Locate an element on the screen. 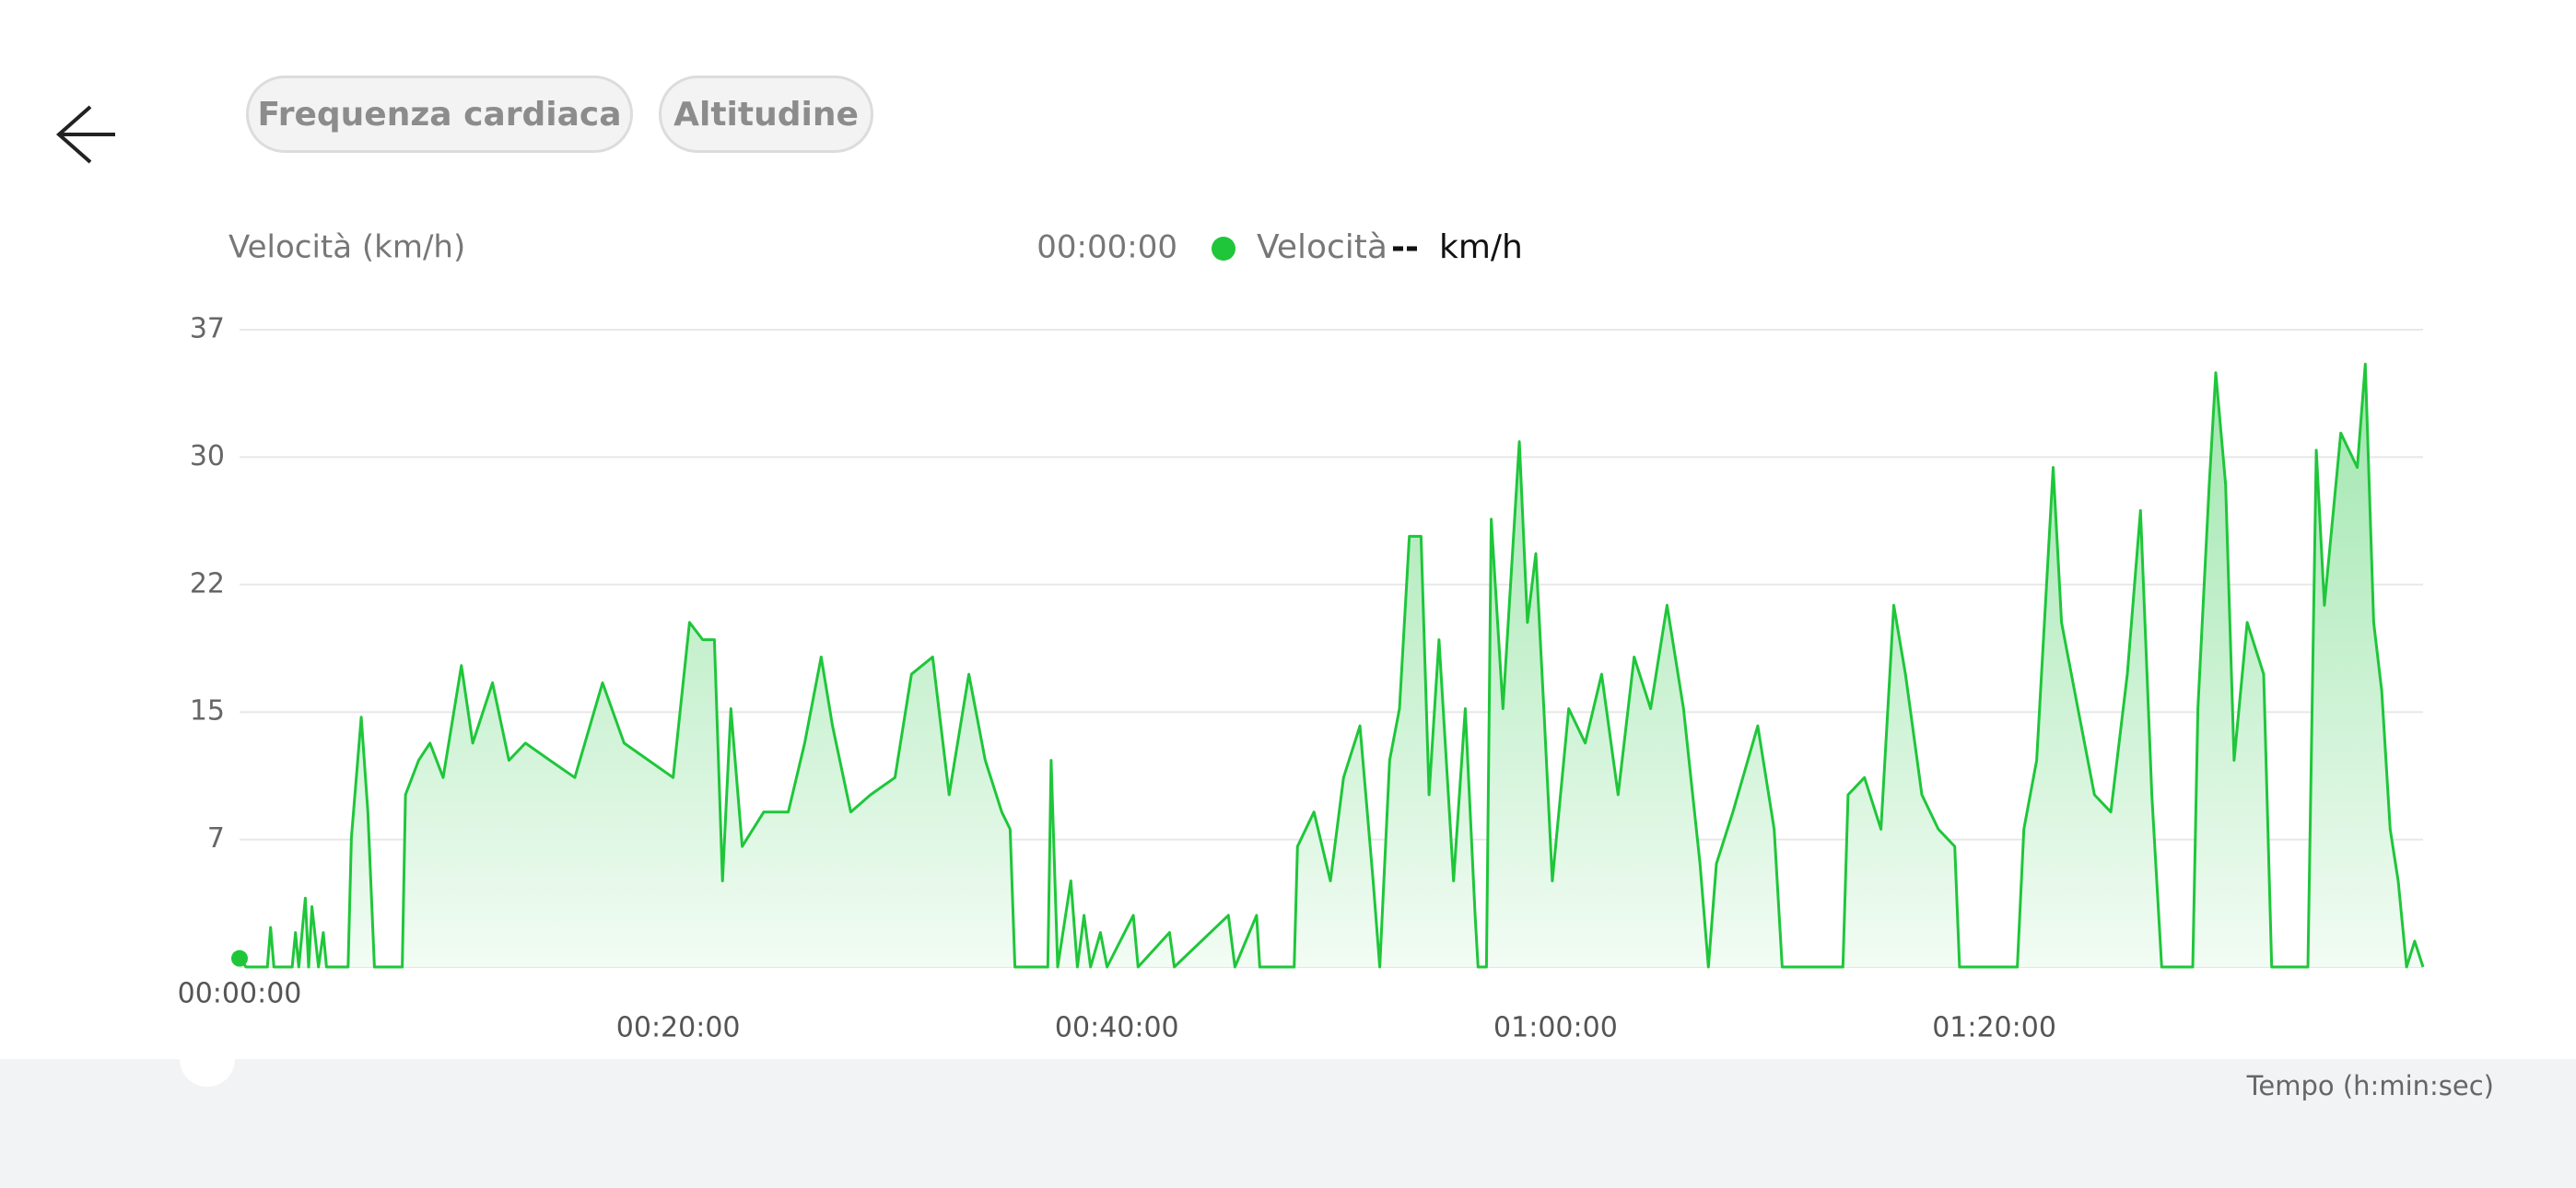 This screenshot has height=1188, width=2576. slider-handle is located at coordinates (207, 1059).